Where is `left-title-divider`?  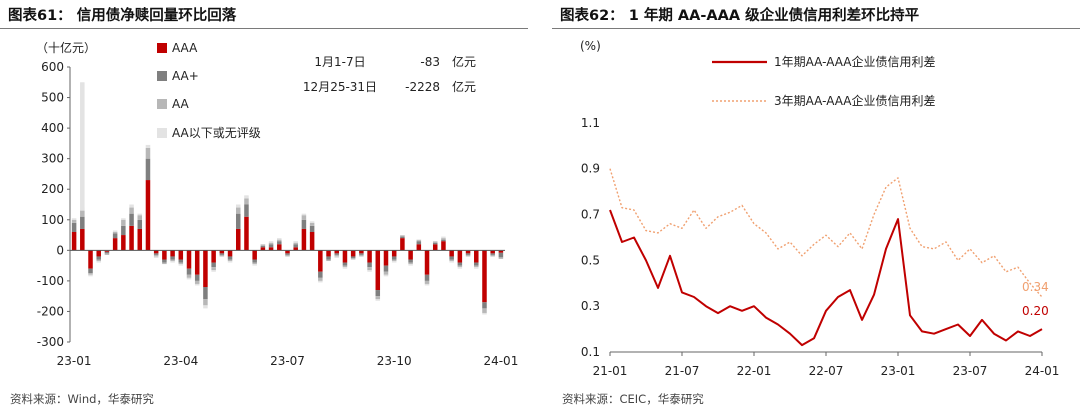 left-title-divider is located at coordinates (264, 28).